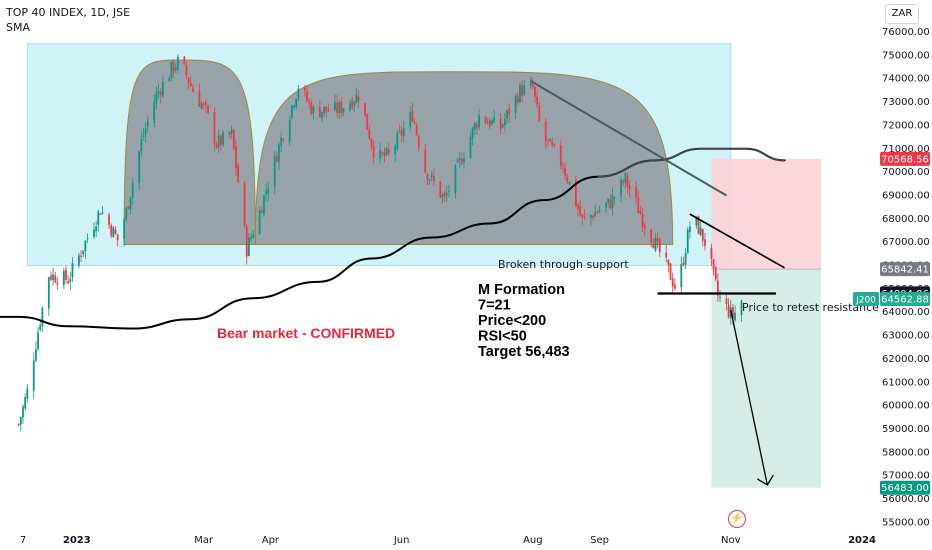 The image size is (932, 550). Describe the element at coordinates (905, 487) in the screenshot. I see `price-tag: 56483.00` at that location.